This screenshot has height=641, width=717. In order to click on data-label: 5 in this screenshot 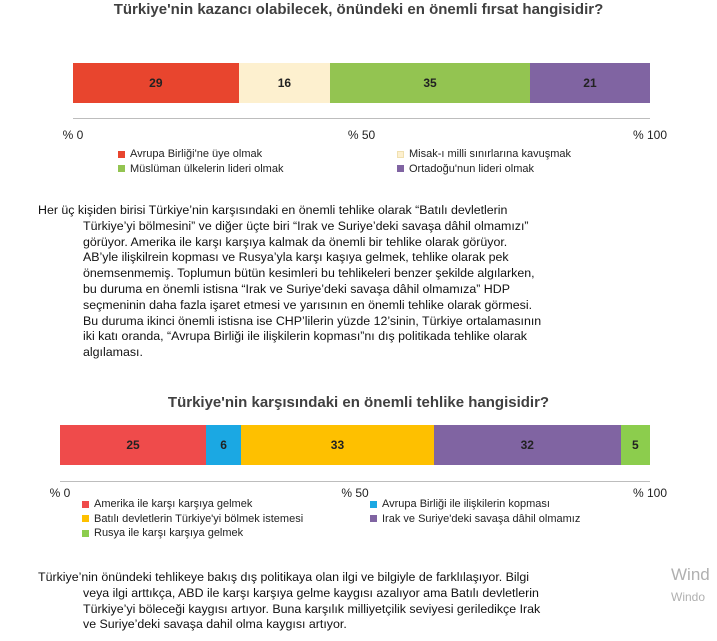, I will do `click(635, 445)`.